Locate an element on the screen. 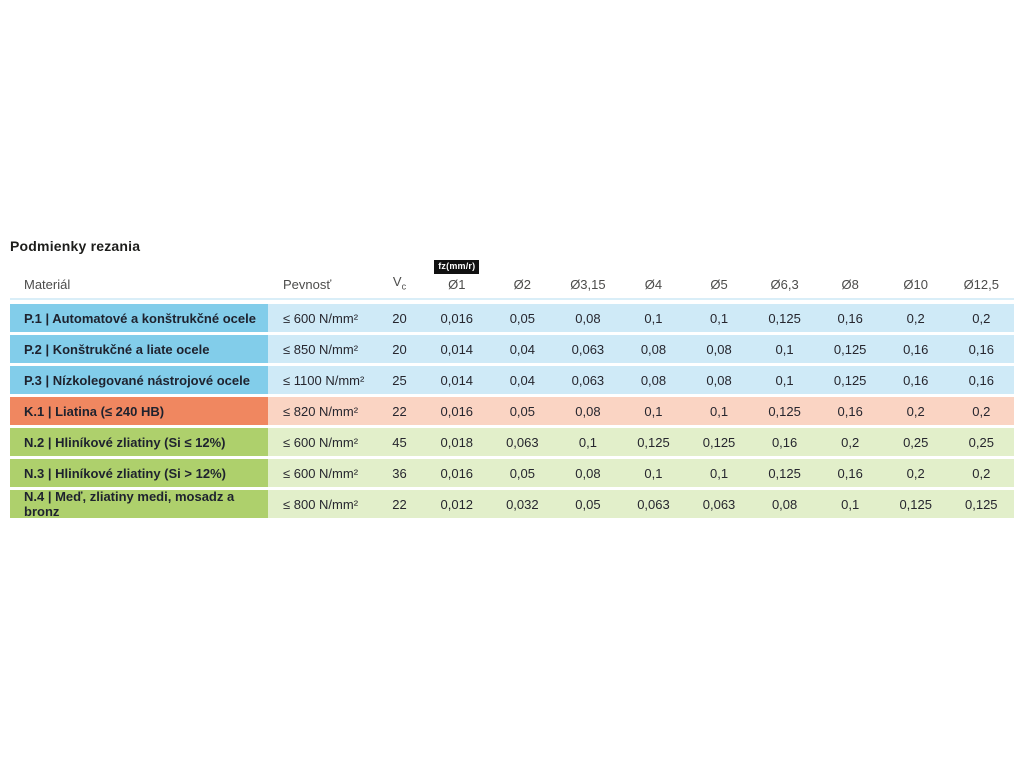 The width and height of the screenshot is (1024, 768). feed-unit-badge: fz(mm/r) is located at coordinates (457, 267).